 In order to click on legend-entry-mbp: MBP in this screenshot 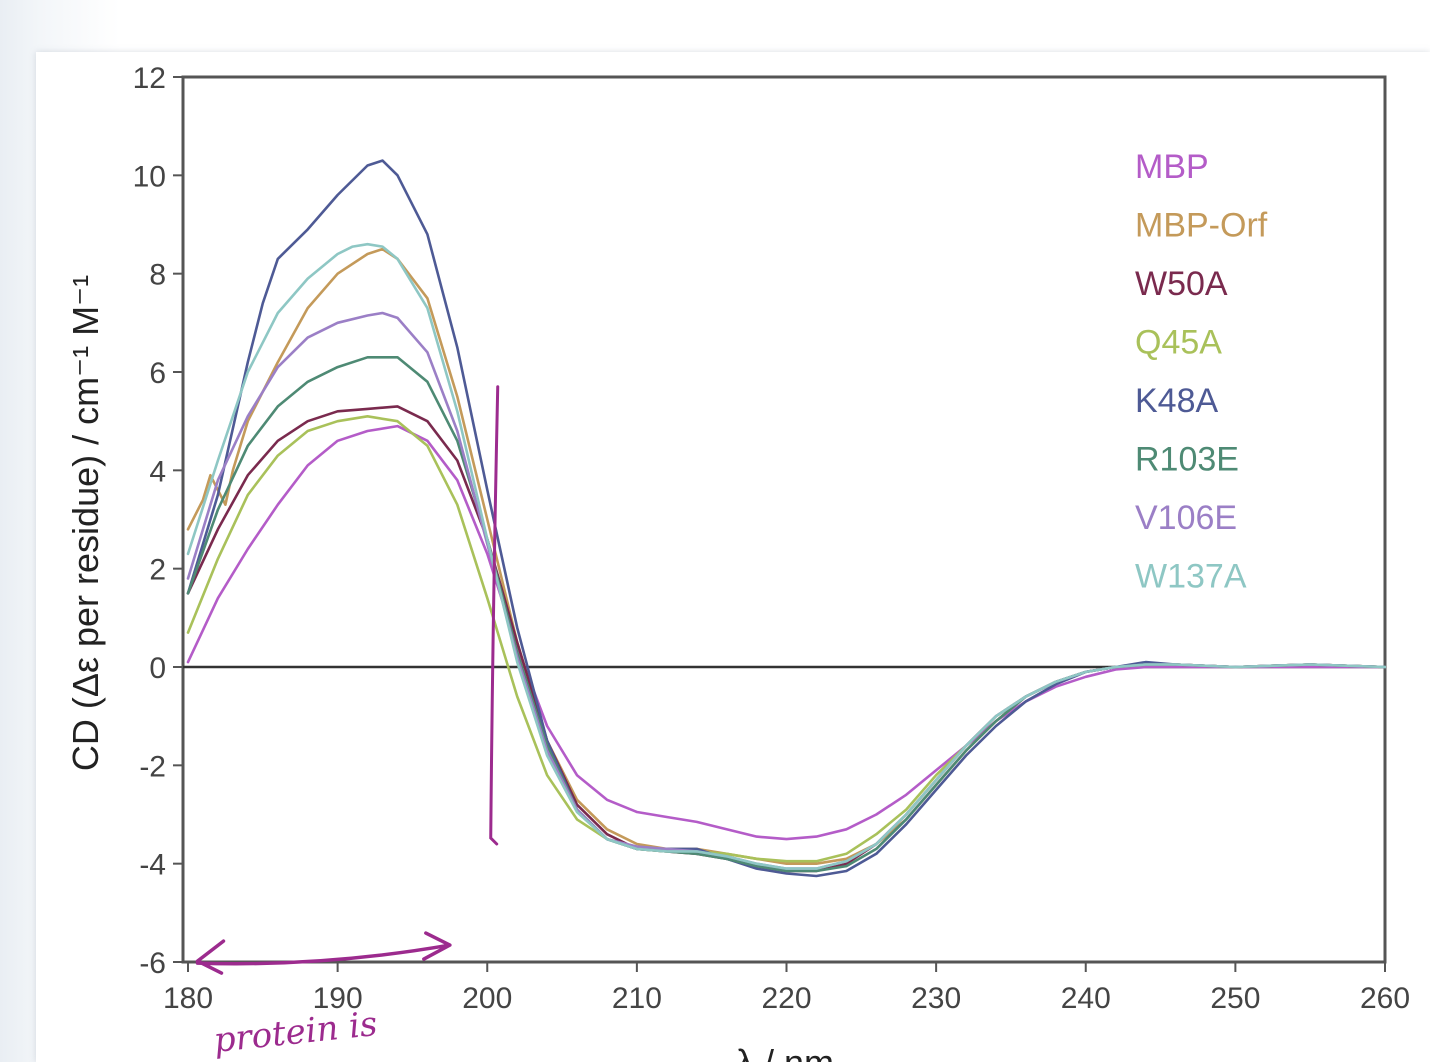, I will do `click(1172, 167)`.